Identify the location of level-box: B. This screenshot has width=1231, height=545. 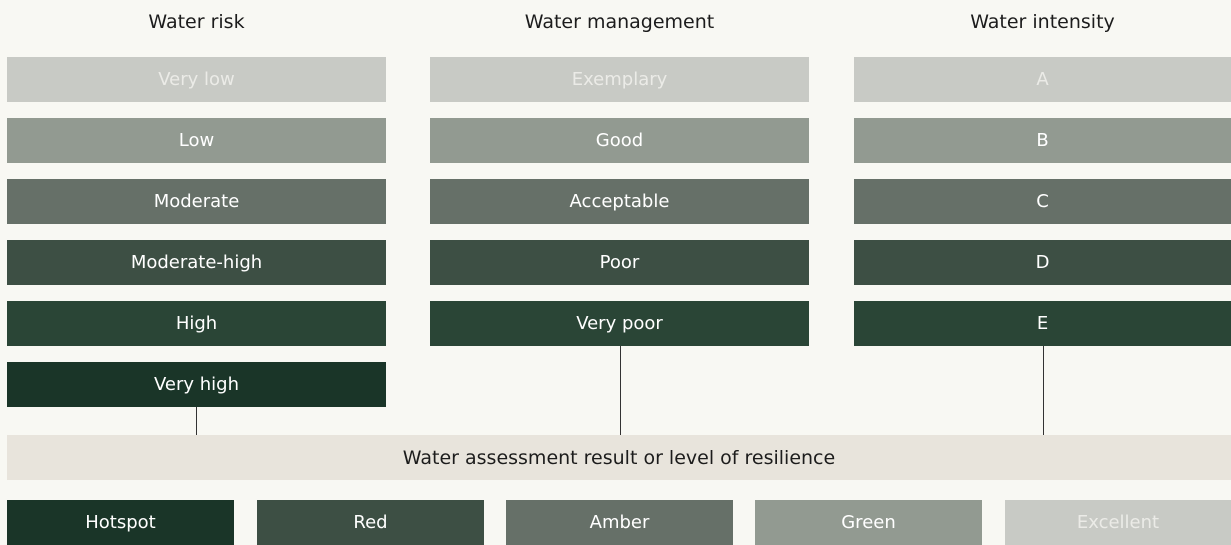
(1042, 140).